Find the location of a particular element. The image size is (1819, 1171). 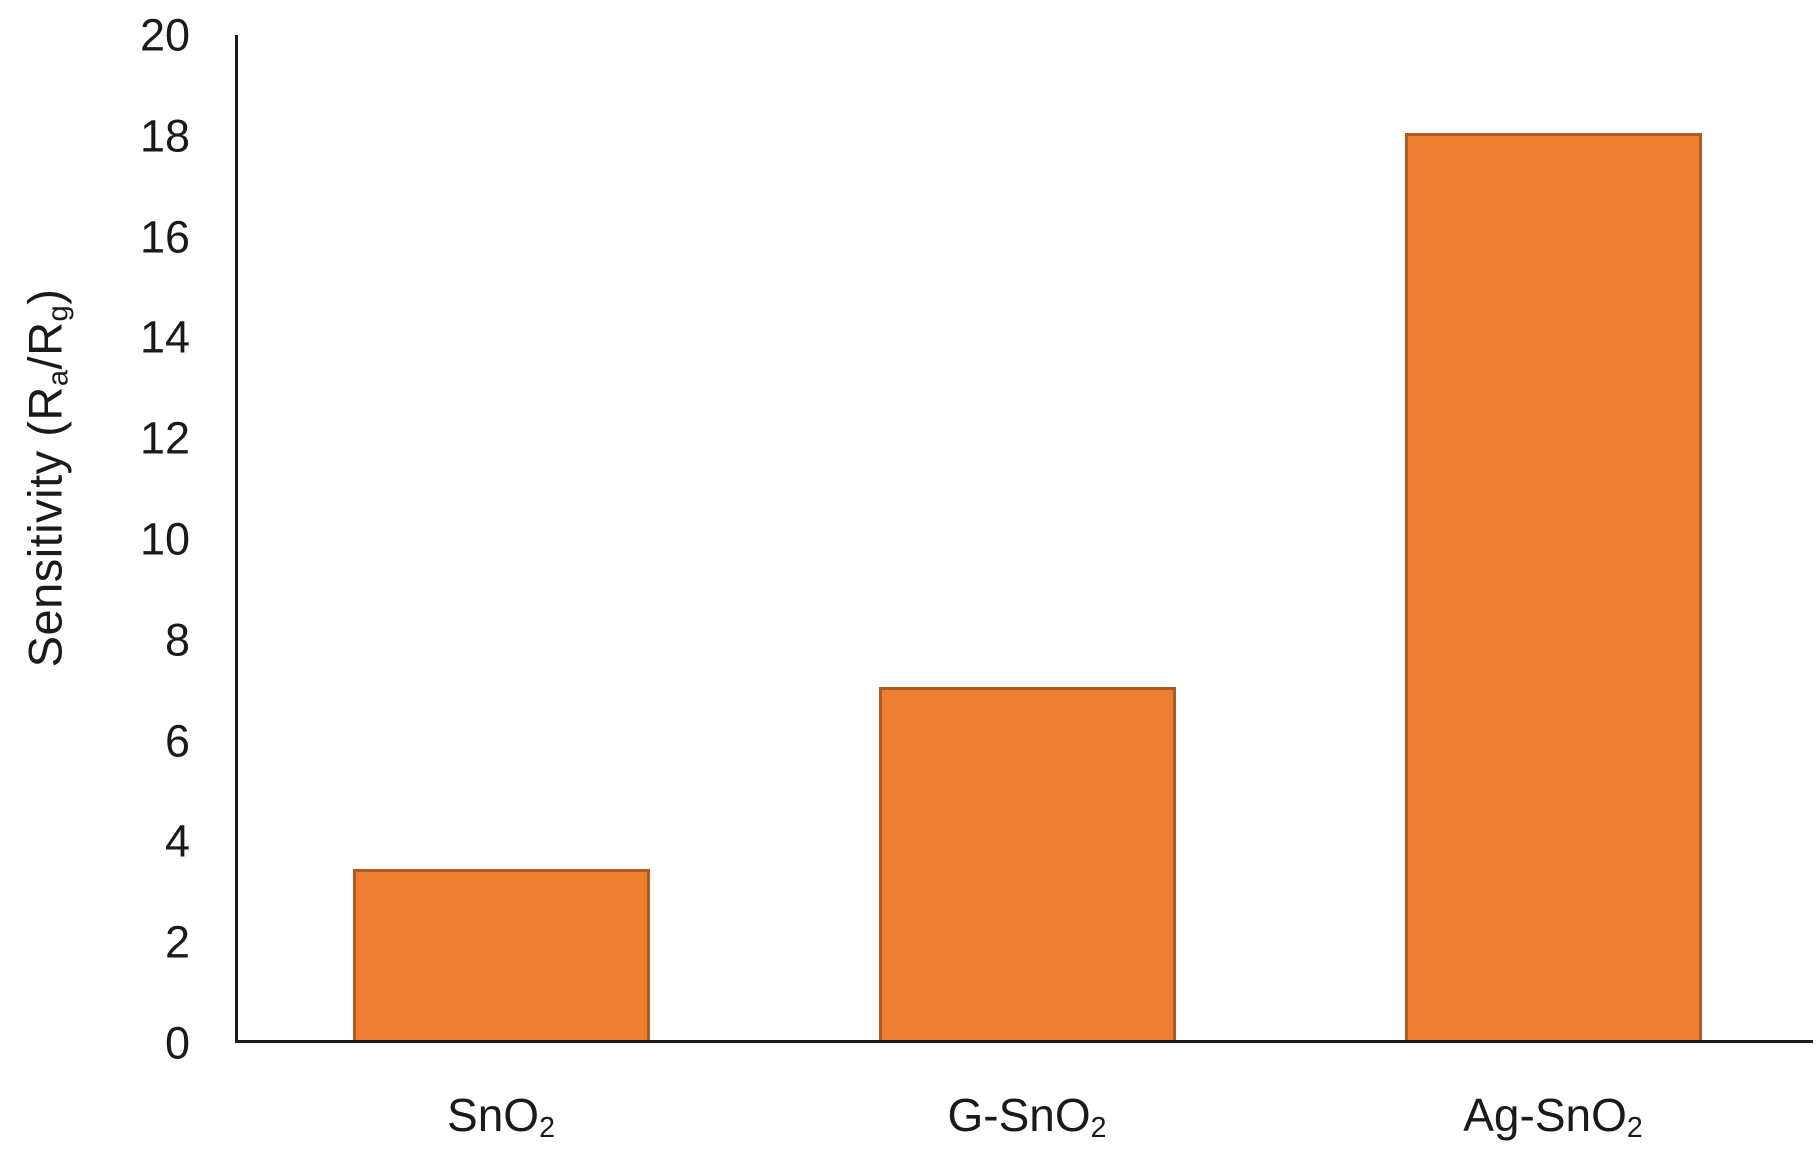

x-category-label-Ag-SnO2: Ag-SnO2 is located at coordinates (1553, 1116).